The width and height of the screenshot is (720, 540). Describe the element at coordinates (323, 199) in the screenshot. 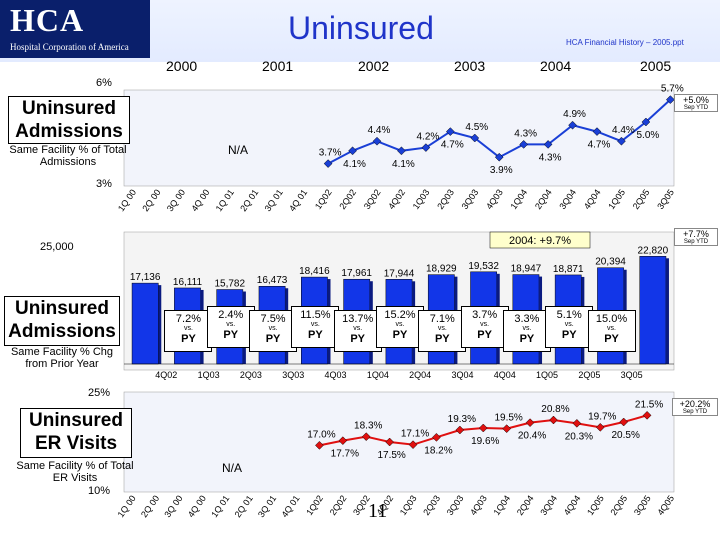

I see `x-tick-label: 1Q02` at that location.